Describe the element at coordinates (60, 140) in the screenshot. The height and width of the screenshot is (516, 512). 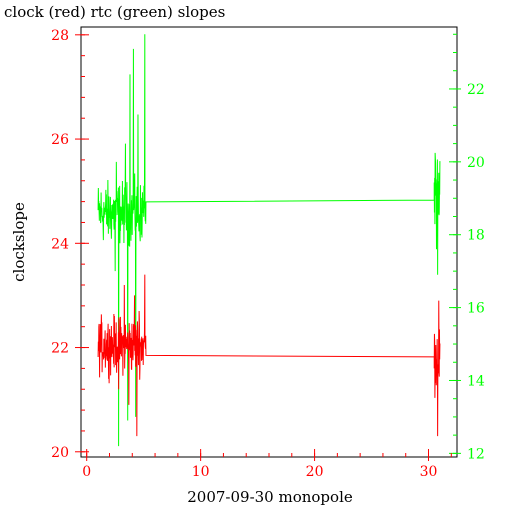
I see `left-tick-label: 26` at that location.